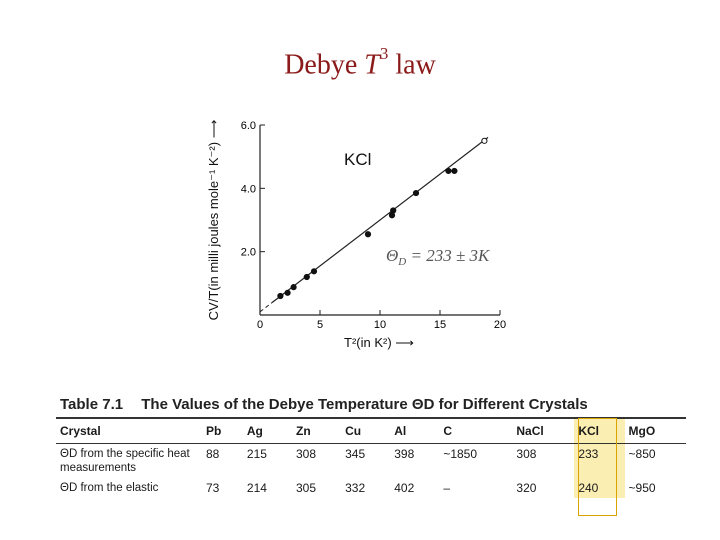  Describe the element at coordinates (306, 488) in the screenshot. I see `table-cell: 305` at that location.